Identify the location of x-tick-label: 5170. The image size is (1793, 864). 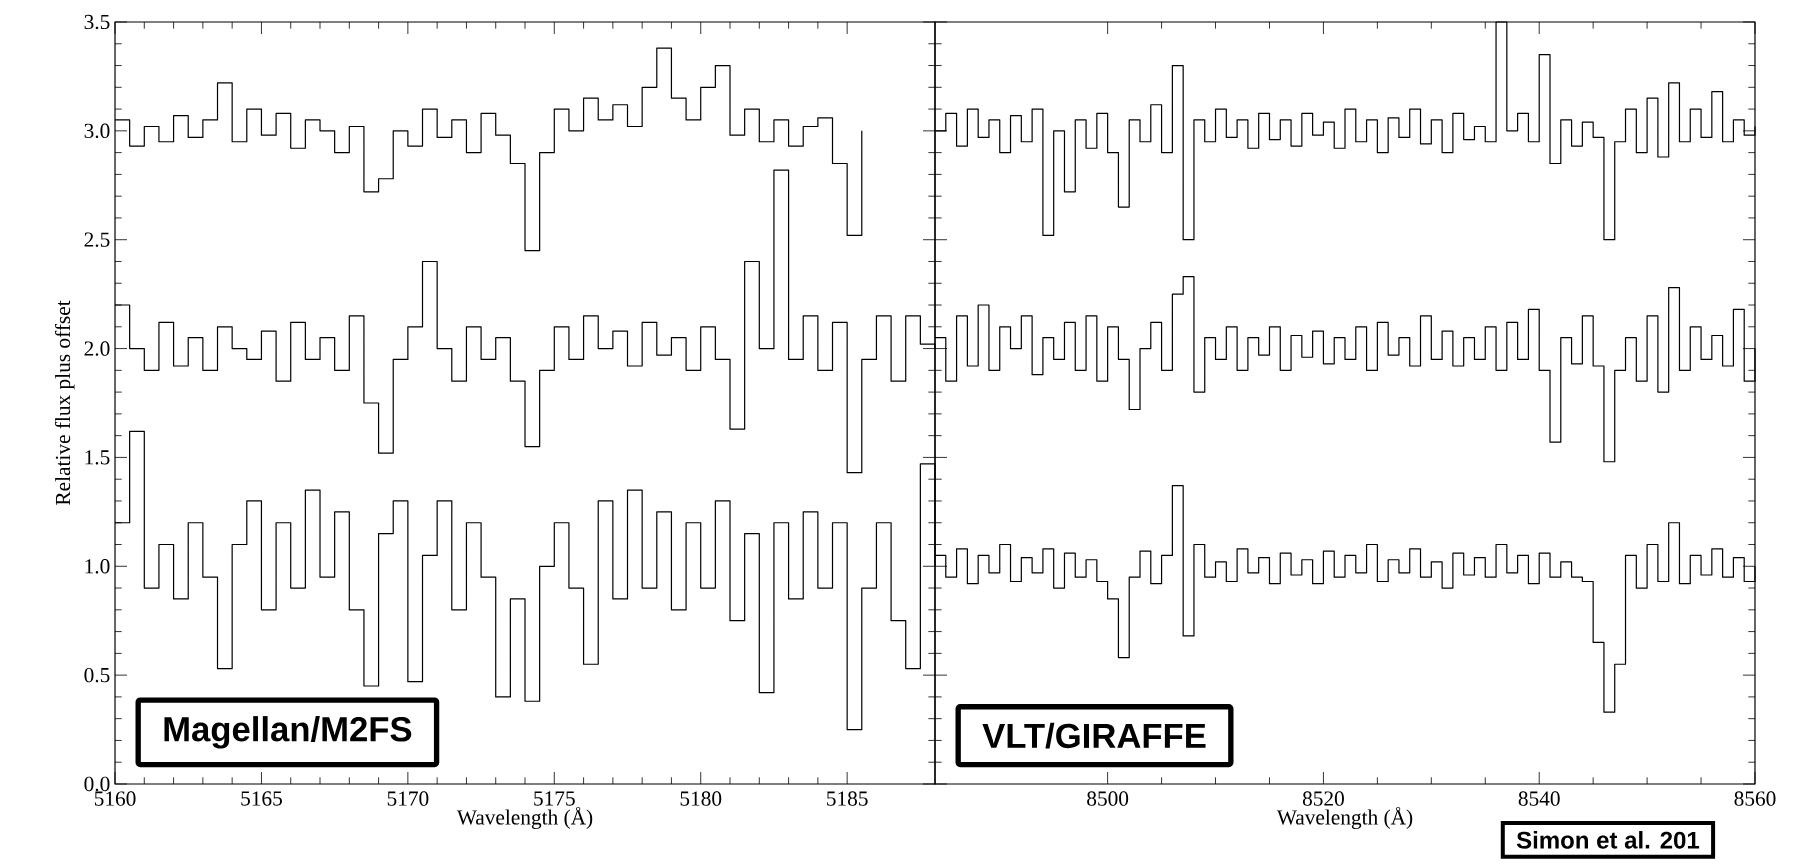
(408, 798).